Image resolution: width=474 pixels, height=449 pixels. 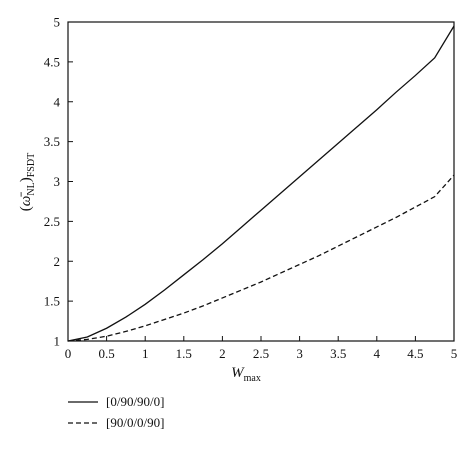 I want to click on x-axis-ticks: 0 0.5 1 1.5 2 2.5 3 3.5 4 4.5 5, so click(x=261, y=348).